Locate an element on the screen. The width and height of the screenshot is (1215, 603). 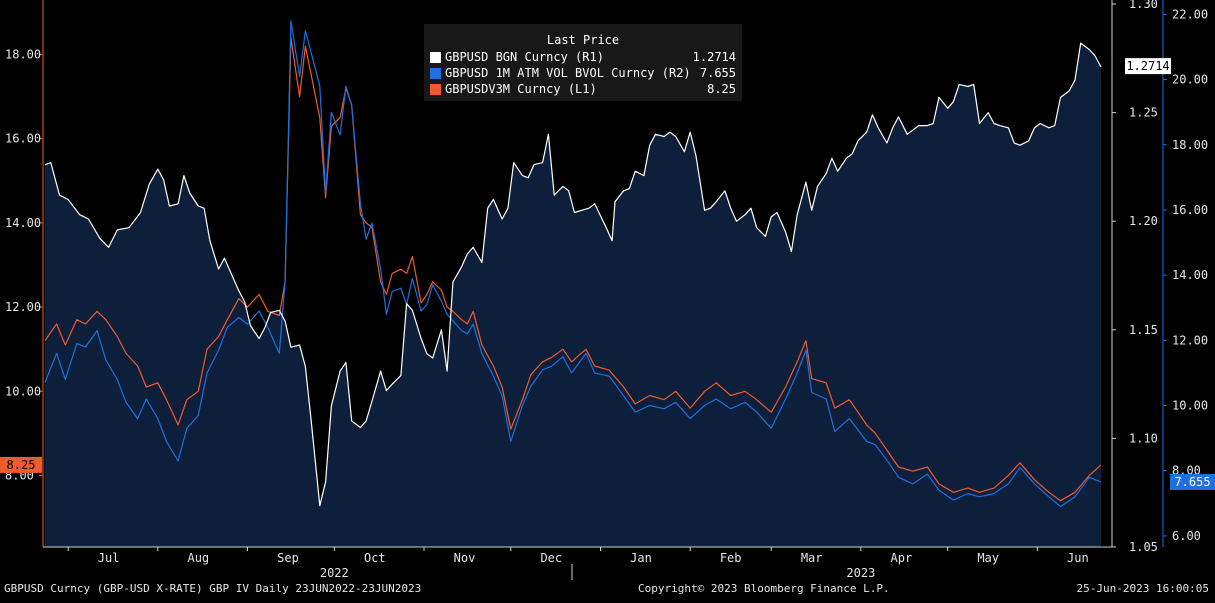
left-tick-label: 10.00 is located at coordinates (23, 391).